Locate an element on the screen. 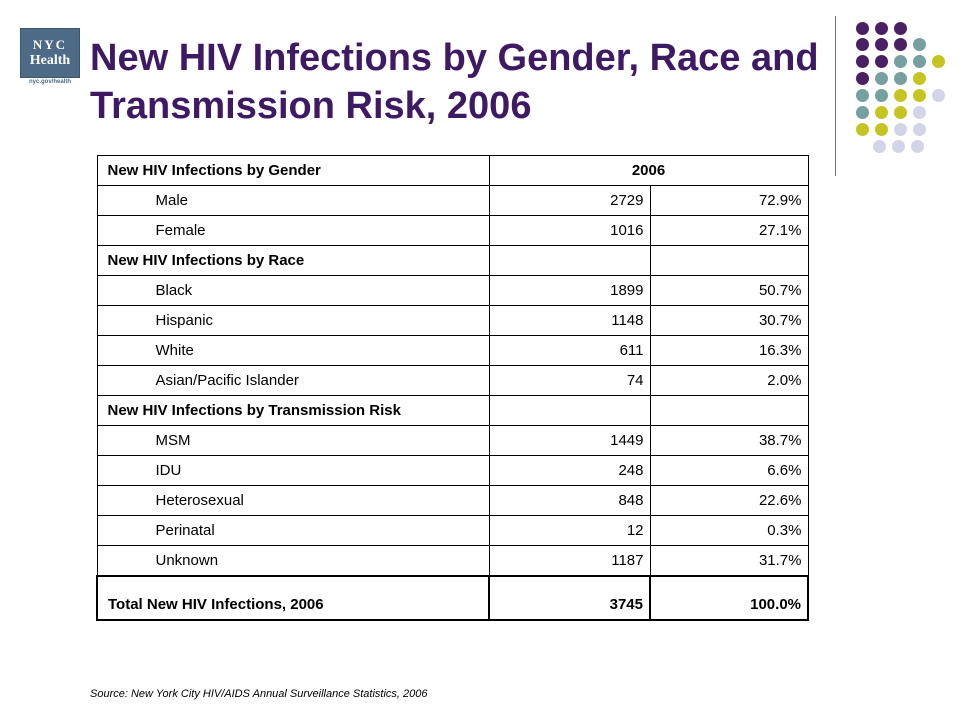 This screenshot has width=960, height=720. row-percent: 27.1% is located at coordinates (729, 230).